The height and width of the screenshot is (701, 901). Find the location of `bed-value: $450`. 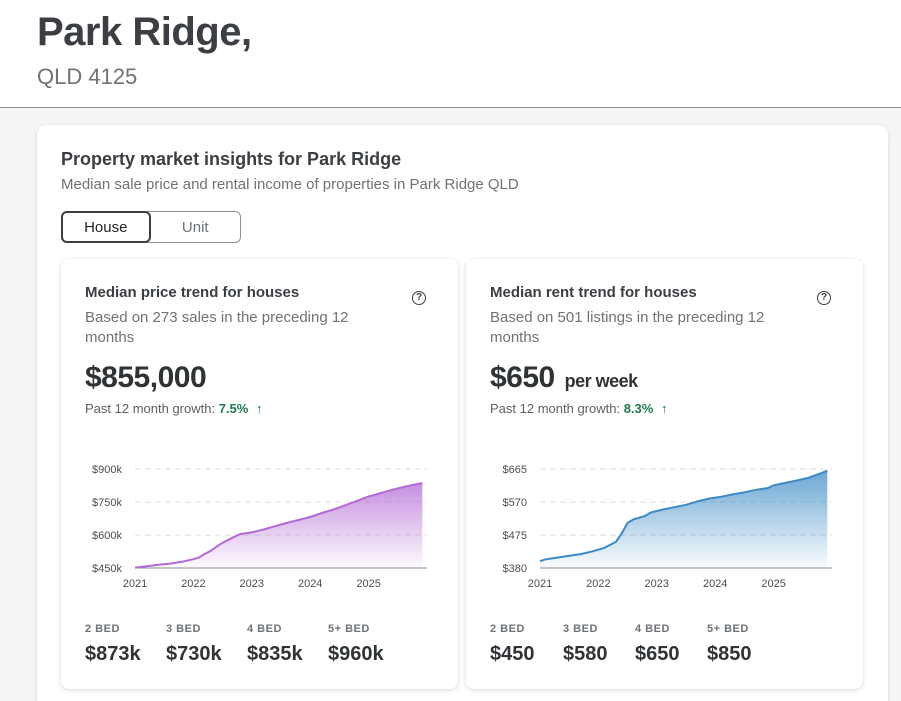

bed-value: $450 is located at coordinates (512, 654).